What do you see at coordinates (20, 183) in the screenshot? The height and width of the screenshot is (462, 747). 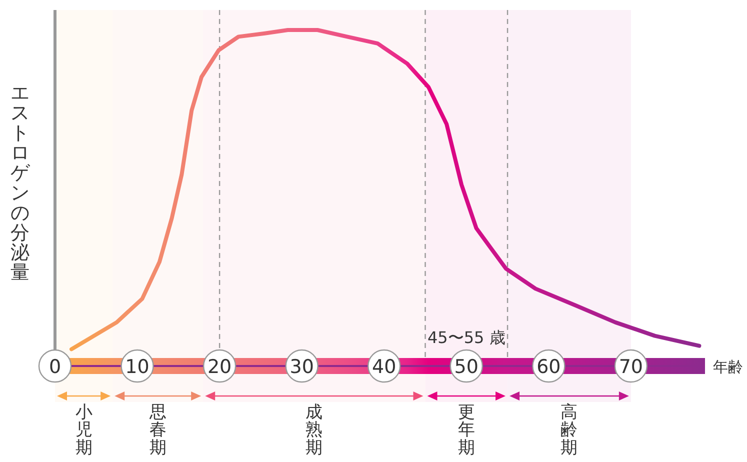 I see `text: エストロゲンの分泌量` at bounding box center [20, 183].